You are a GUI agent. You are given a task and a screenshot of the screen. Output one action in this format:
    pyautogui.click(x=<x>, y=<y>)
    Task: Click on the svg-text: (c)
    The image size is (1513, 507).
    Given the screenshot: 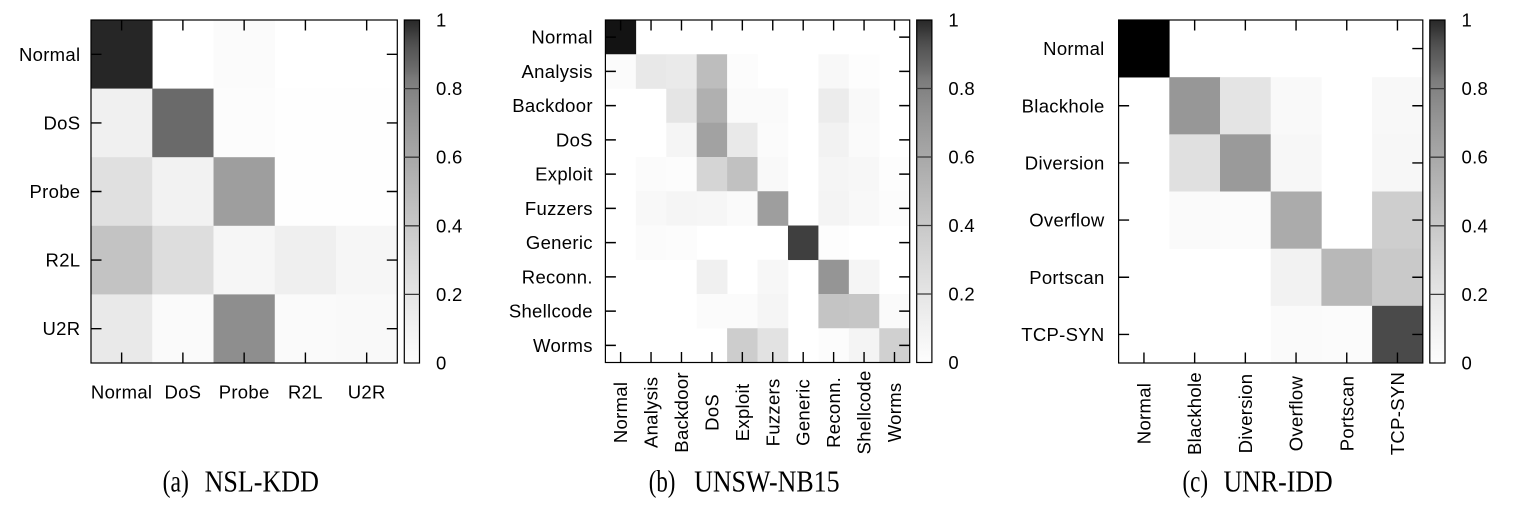 What is the action you would take?
    pyautogui.click(x=1196, y=480)
    